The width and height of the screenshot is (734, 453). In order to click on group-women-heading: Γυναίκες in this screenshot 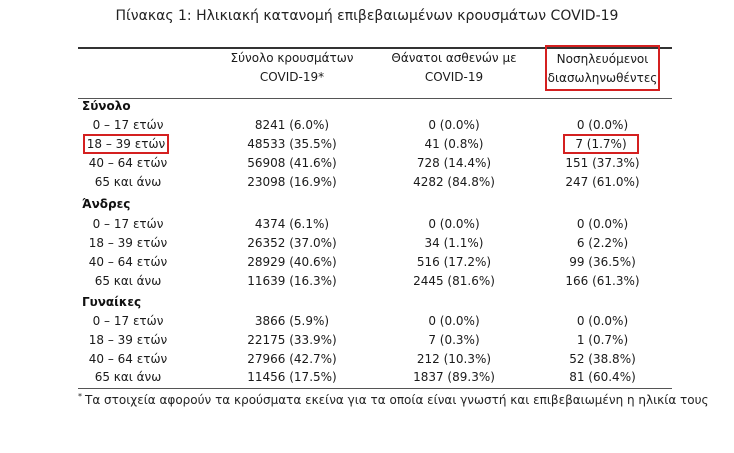, I will do `click(112, 302)`.